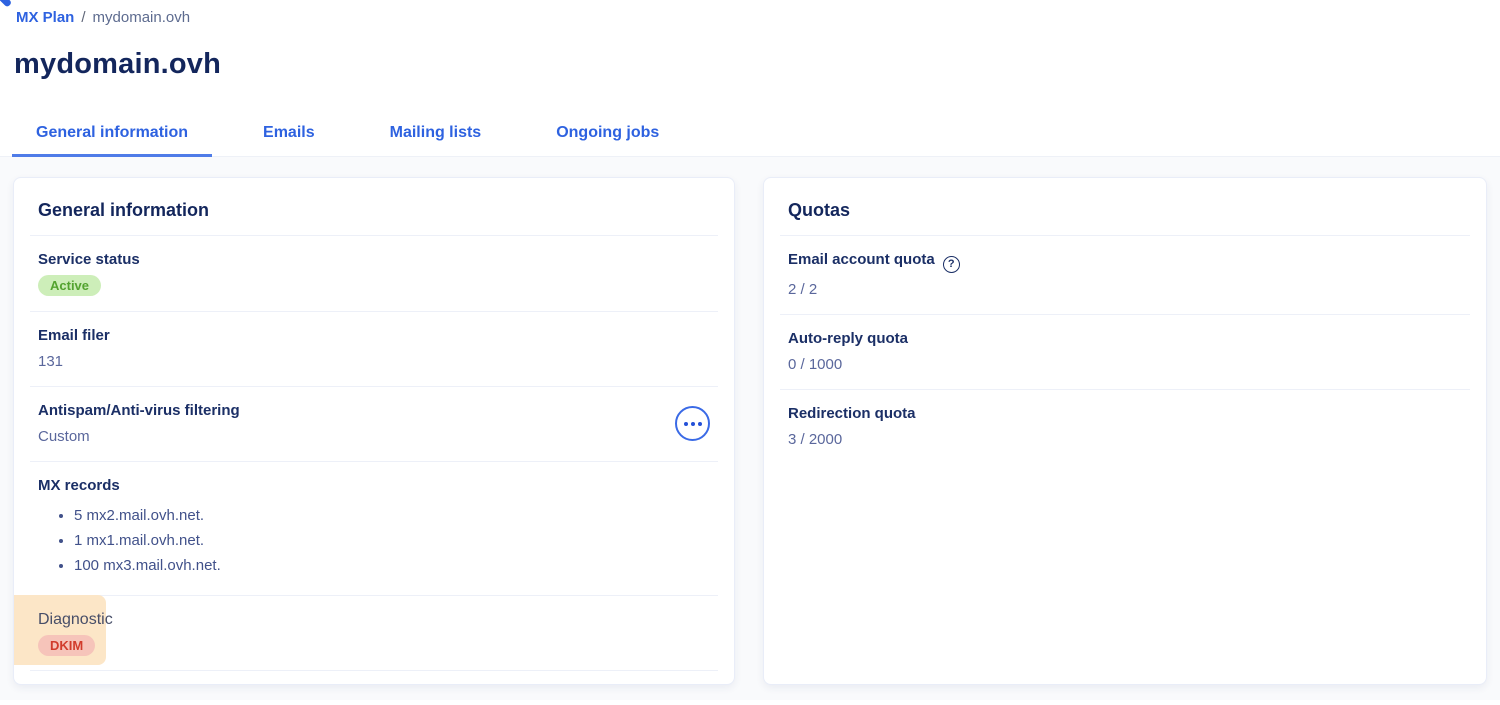 The image size is (1500, 705). What do you see at coordinates (51, 361) in the screenshot?
I see `email-filer-value: 131` at bounding box center [51, 361].